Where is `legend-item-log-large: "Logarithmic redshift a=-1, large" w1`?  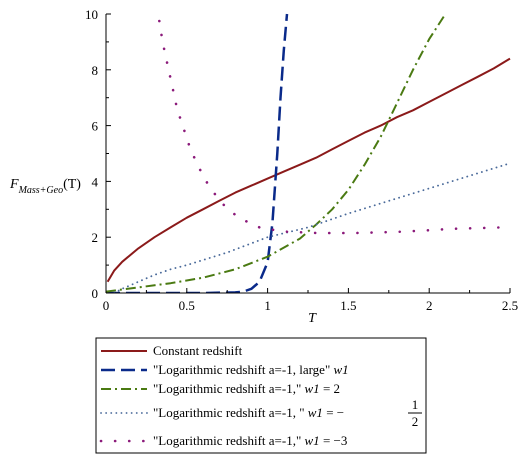 legend-item-log-large: "Logarithmic redshift a=-1, large" w1 is located at coordinates (225, 369).